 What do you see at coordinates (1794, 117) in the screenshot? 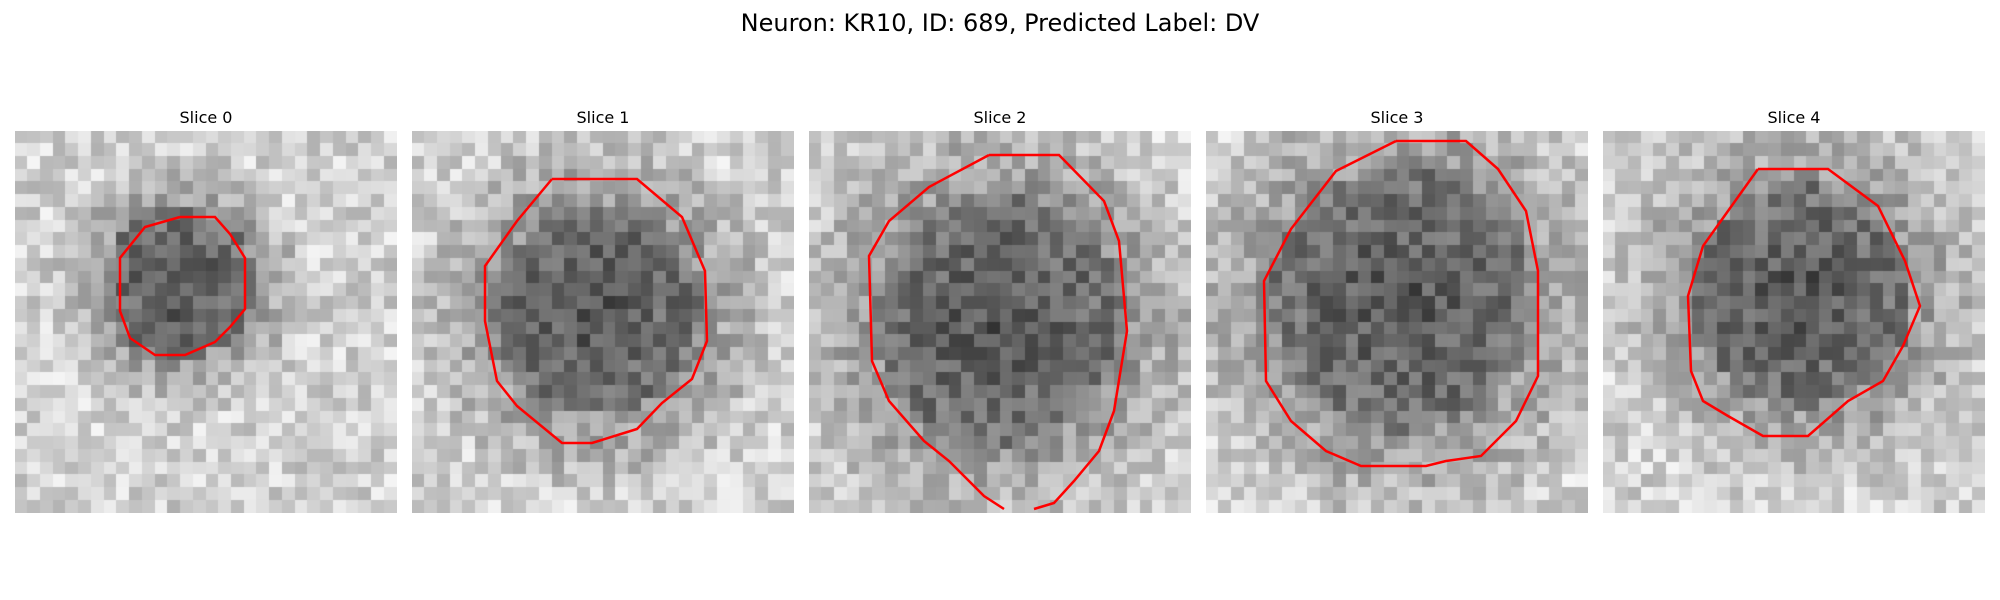
I see `slice-title-4: Slice 4` at bounding box center [1794, 117].